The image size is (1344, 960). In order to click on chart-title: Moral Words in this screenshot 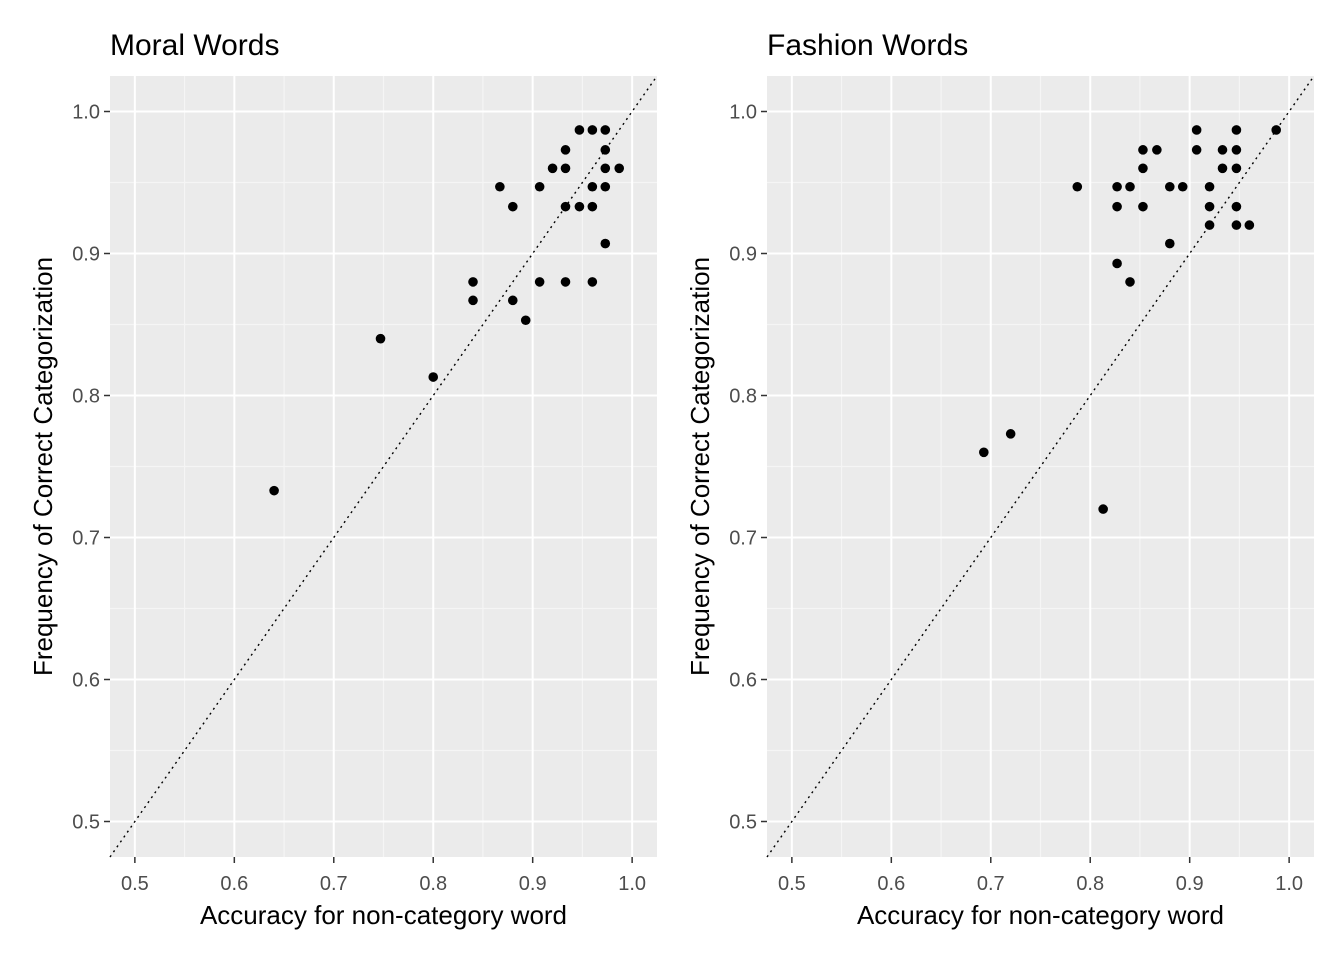, I will do `click(194, 45)`.